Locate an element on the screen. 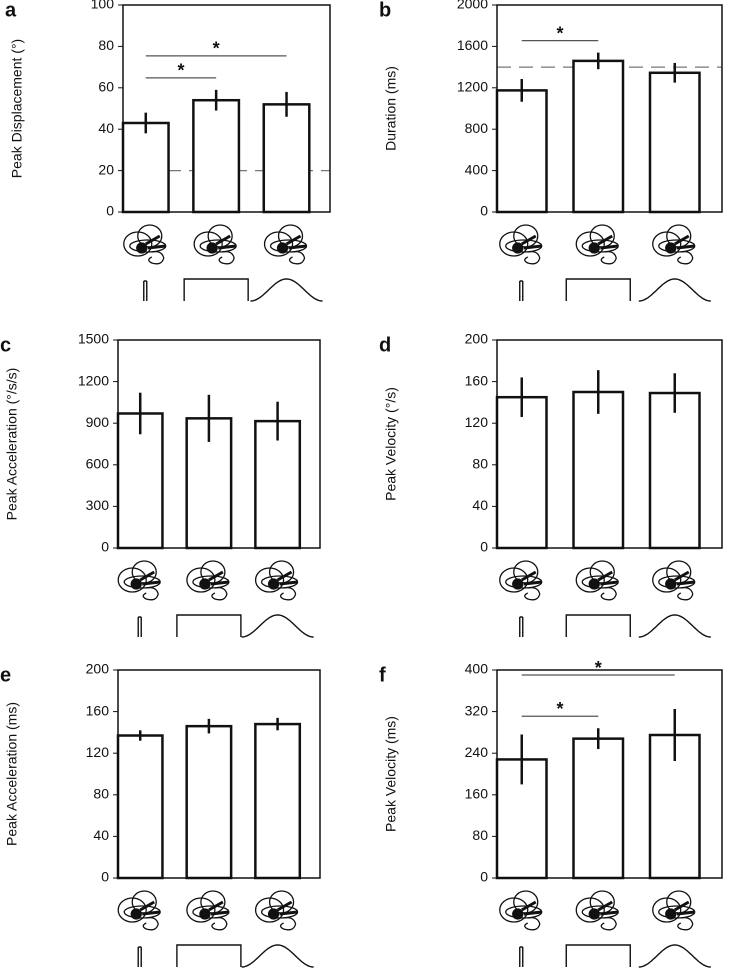 The image size is (750, 969). y-tick-label: 120 is located at coordinates (477, 422).